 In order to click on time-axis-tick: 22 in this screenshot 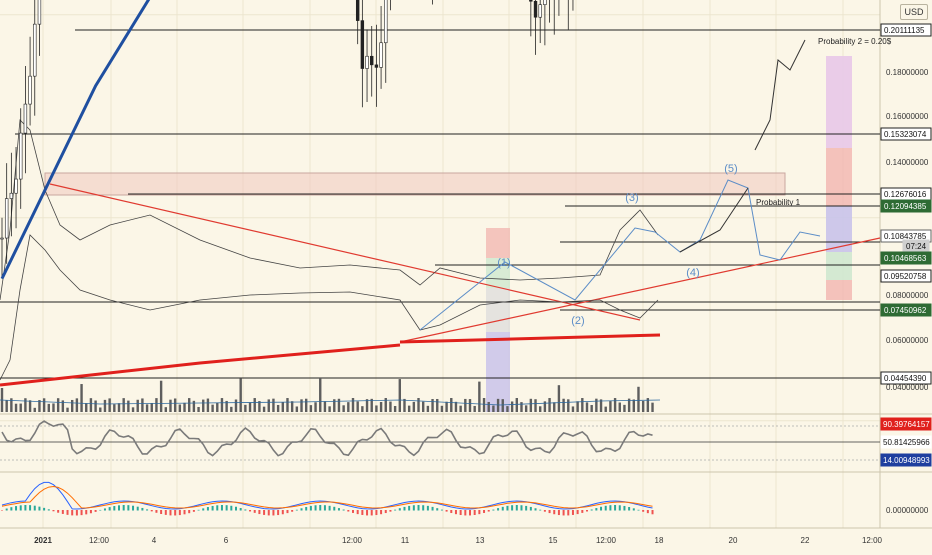, I will do `click(805, 540)`.